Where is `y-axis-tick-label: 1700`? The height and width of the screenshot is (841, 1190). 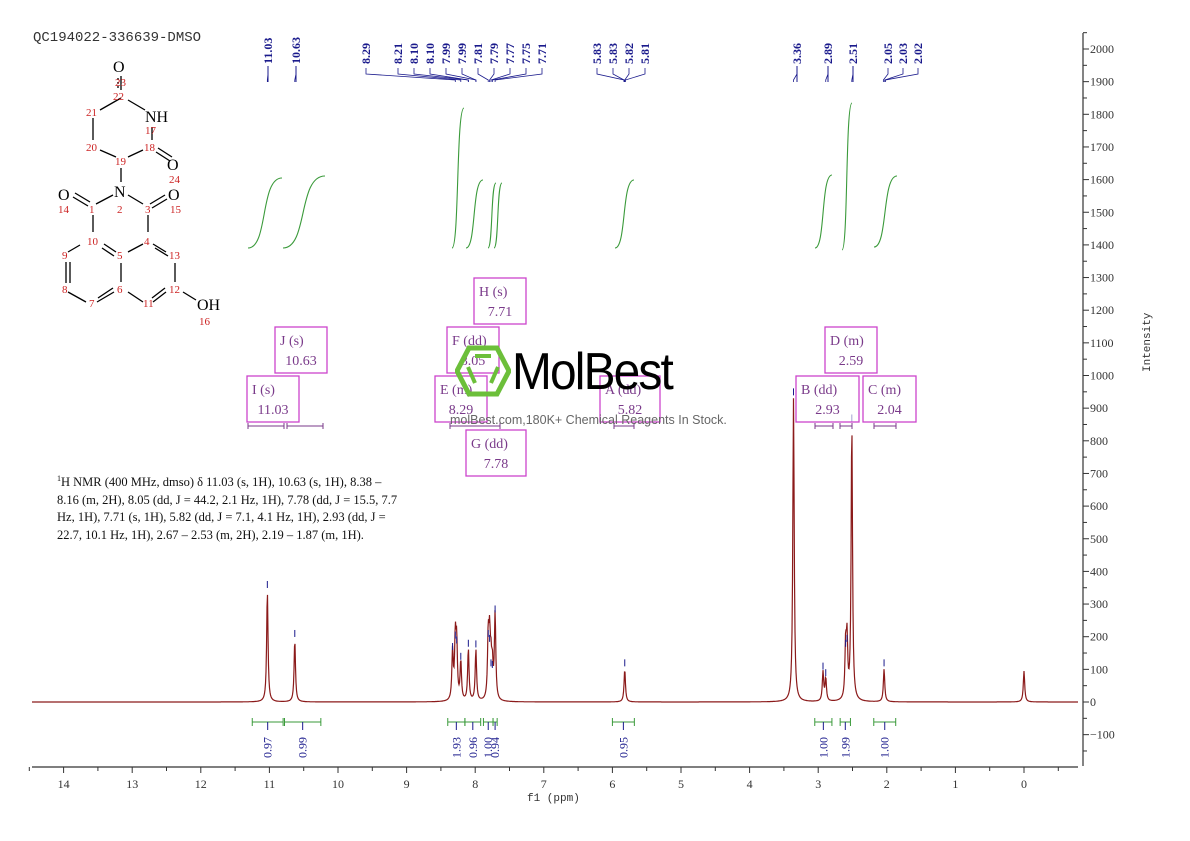
y-axis-tick-label: 1700 is located at coordinates (1102, 147).